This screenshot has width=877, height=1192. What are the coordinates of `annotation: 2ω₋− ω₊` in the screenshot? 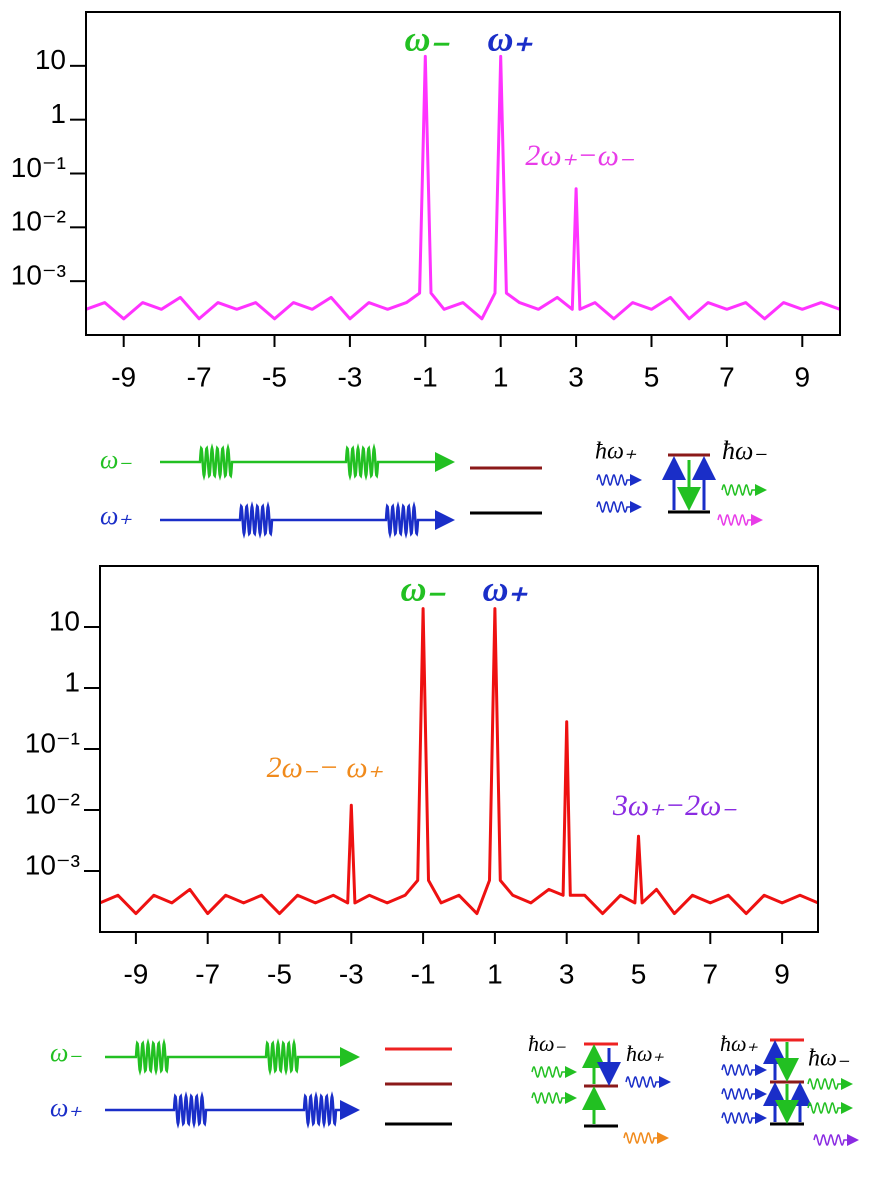 It's located at (325, 767).